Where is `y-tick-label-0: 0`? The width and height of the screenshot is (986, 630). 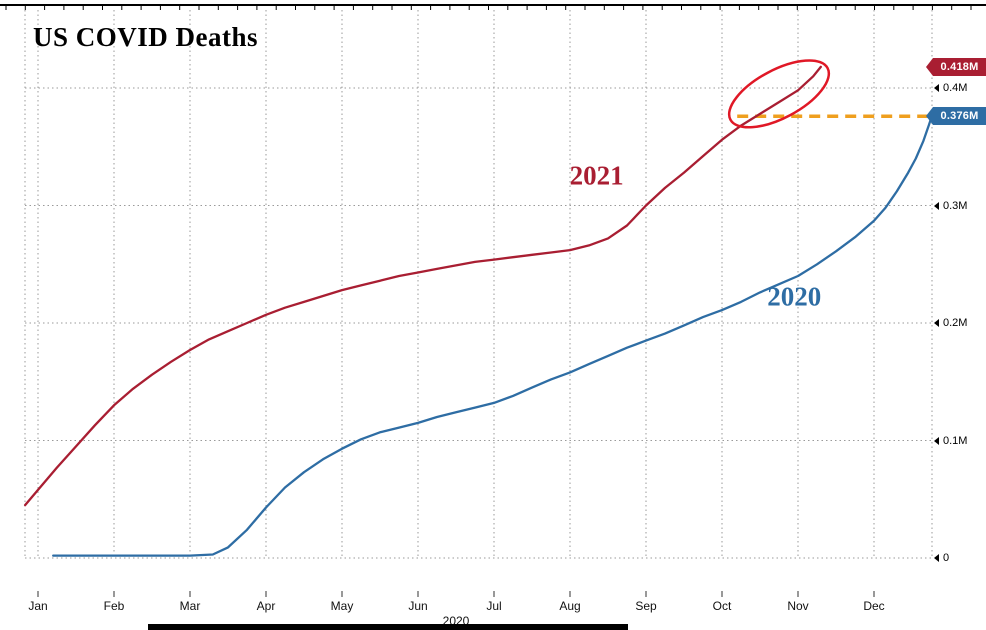
y-tick-label-0: 0 is located at coordinates (941, 558).